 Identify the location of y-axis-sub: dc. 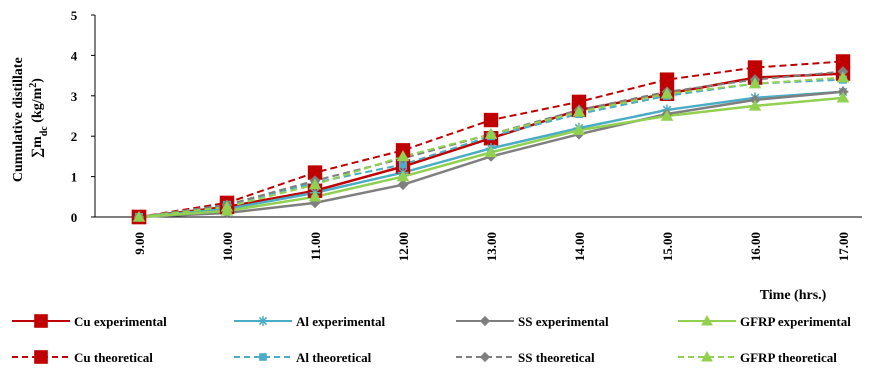
(44, 131).